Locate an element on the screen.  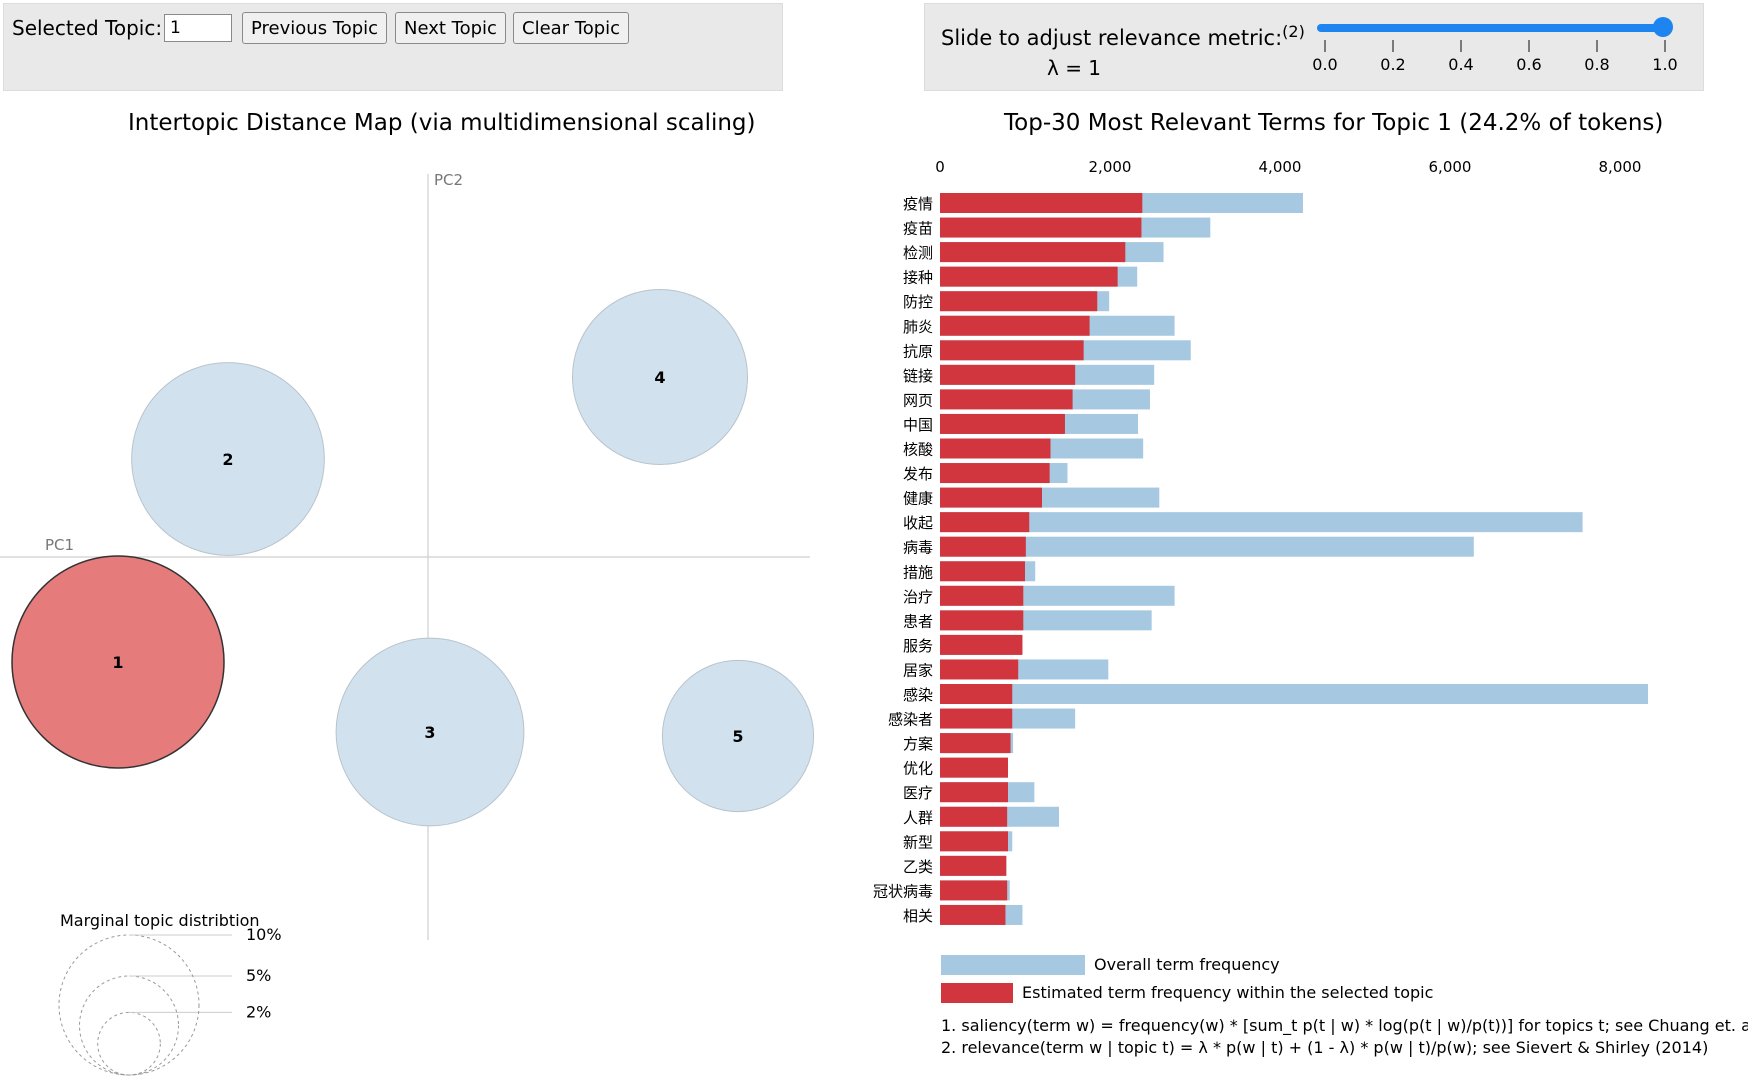
clear-topic-button: Clear Topic is located at coordinates (571, 28).